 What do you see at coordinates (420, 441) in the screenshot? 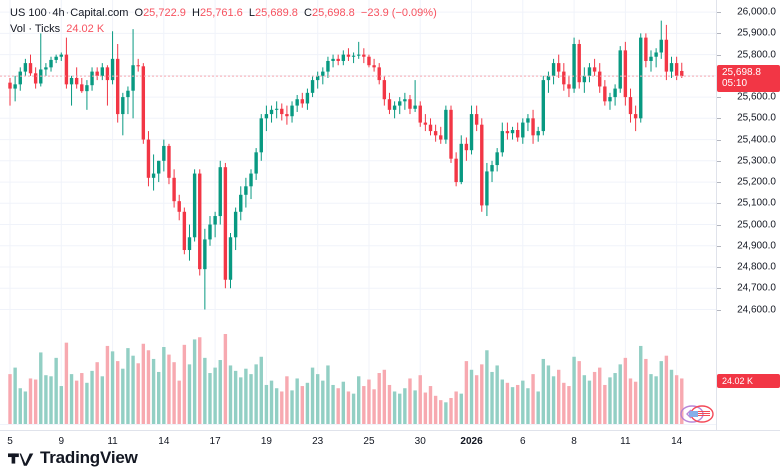
I see `time-axis-tick: 30` at bounding box center [420, 441].